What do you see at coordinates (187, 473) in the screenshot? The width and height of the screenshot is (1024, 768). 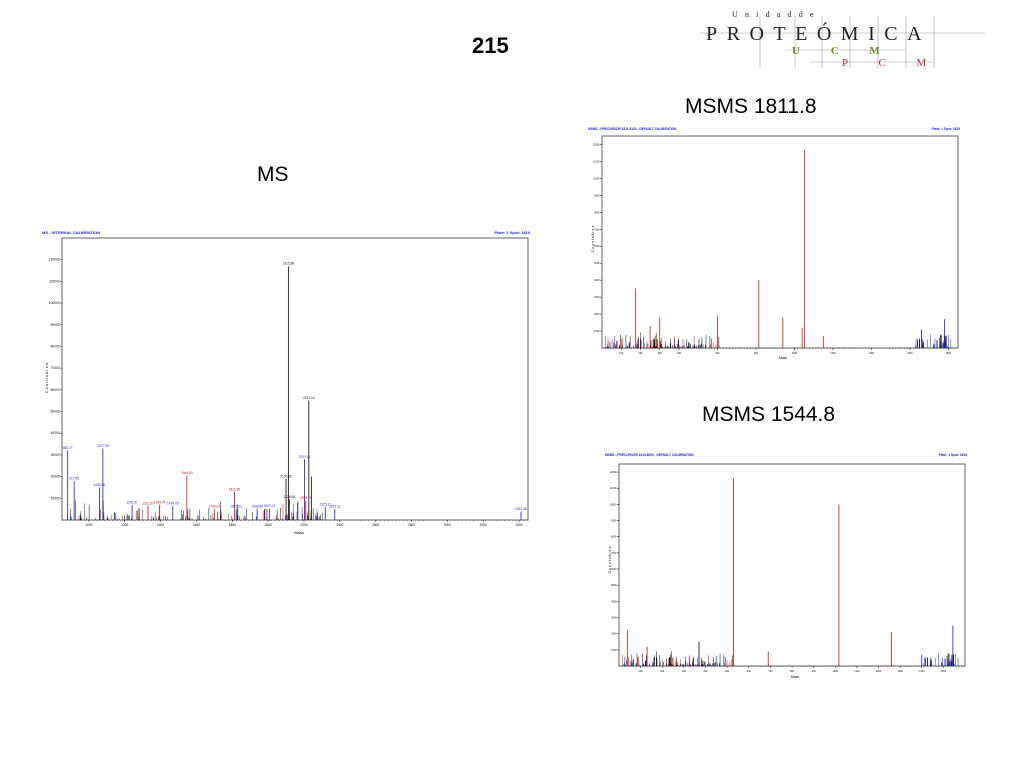 I see `ms-peak-label: 1546.83` at bounding box center [187, 473].